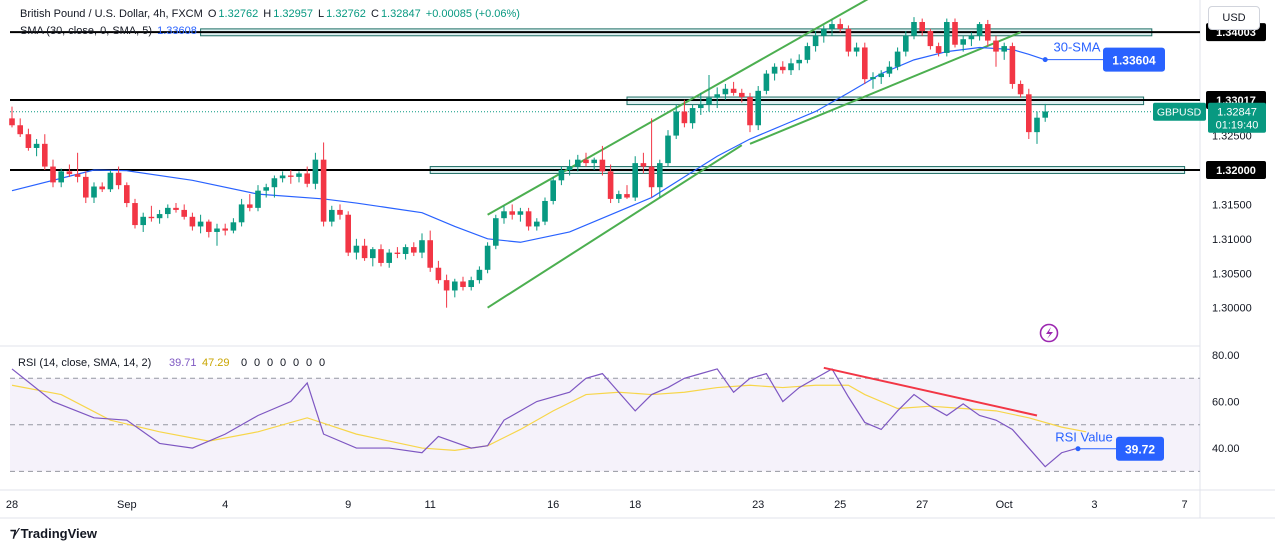 The image size is (1275, 557). What do you see at coordinates (1234, 18) in the screenshot?
I see `currency-button: USD` at bounding box center [1234, 18].